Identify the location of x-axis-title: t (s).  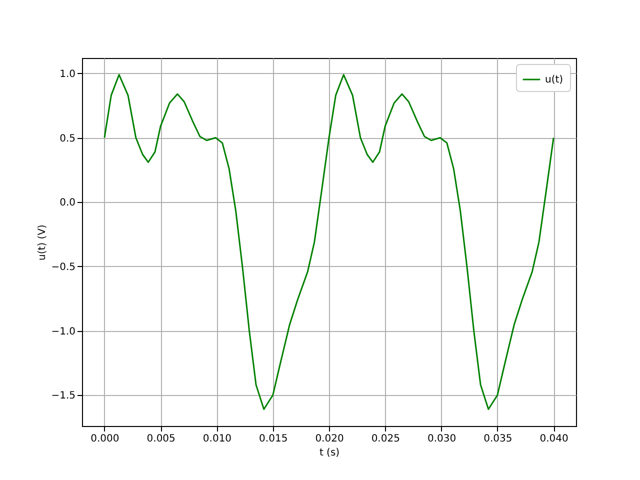
(329, 453).